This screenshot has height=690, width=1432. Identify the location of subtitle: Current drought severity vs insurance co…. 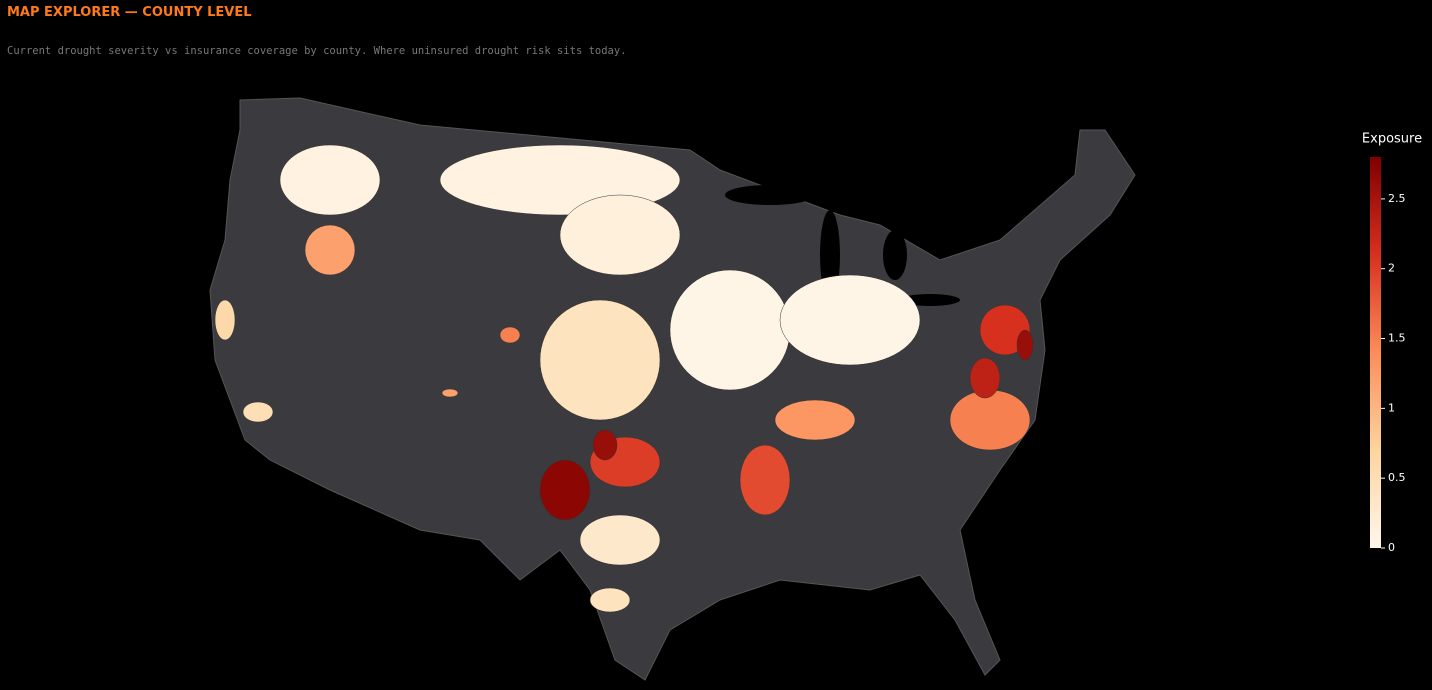
(317, 51).